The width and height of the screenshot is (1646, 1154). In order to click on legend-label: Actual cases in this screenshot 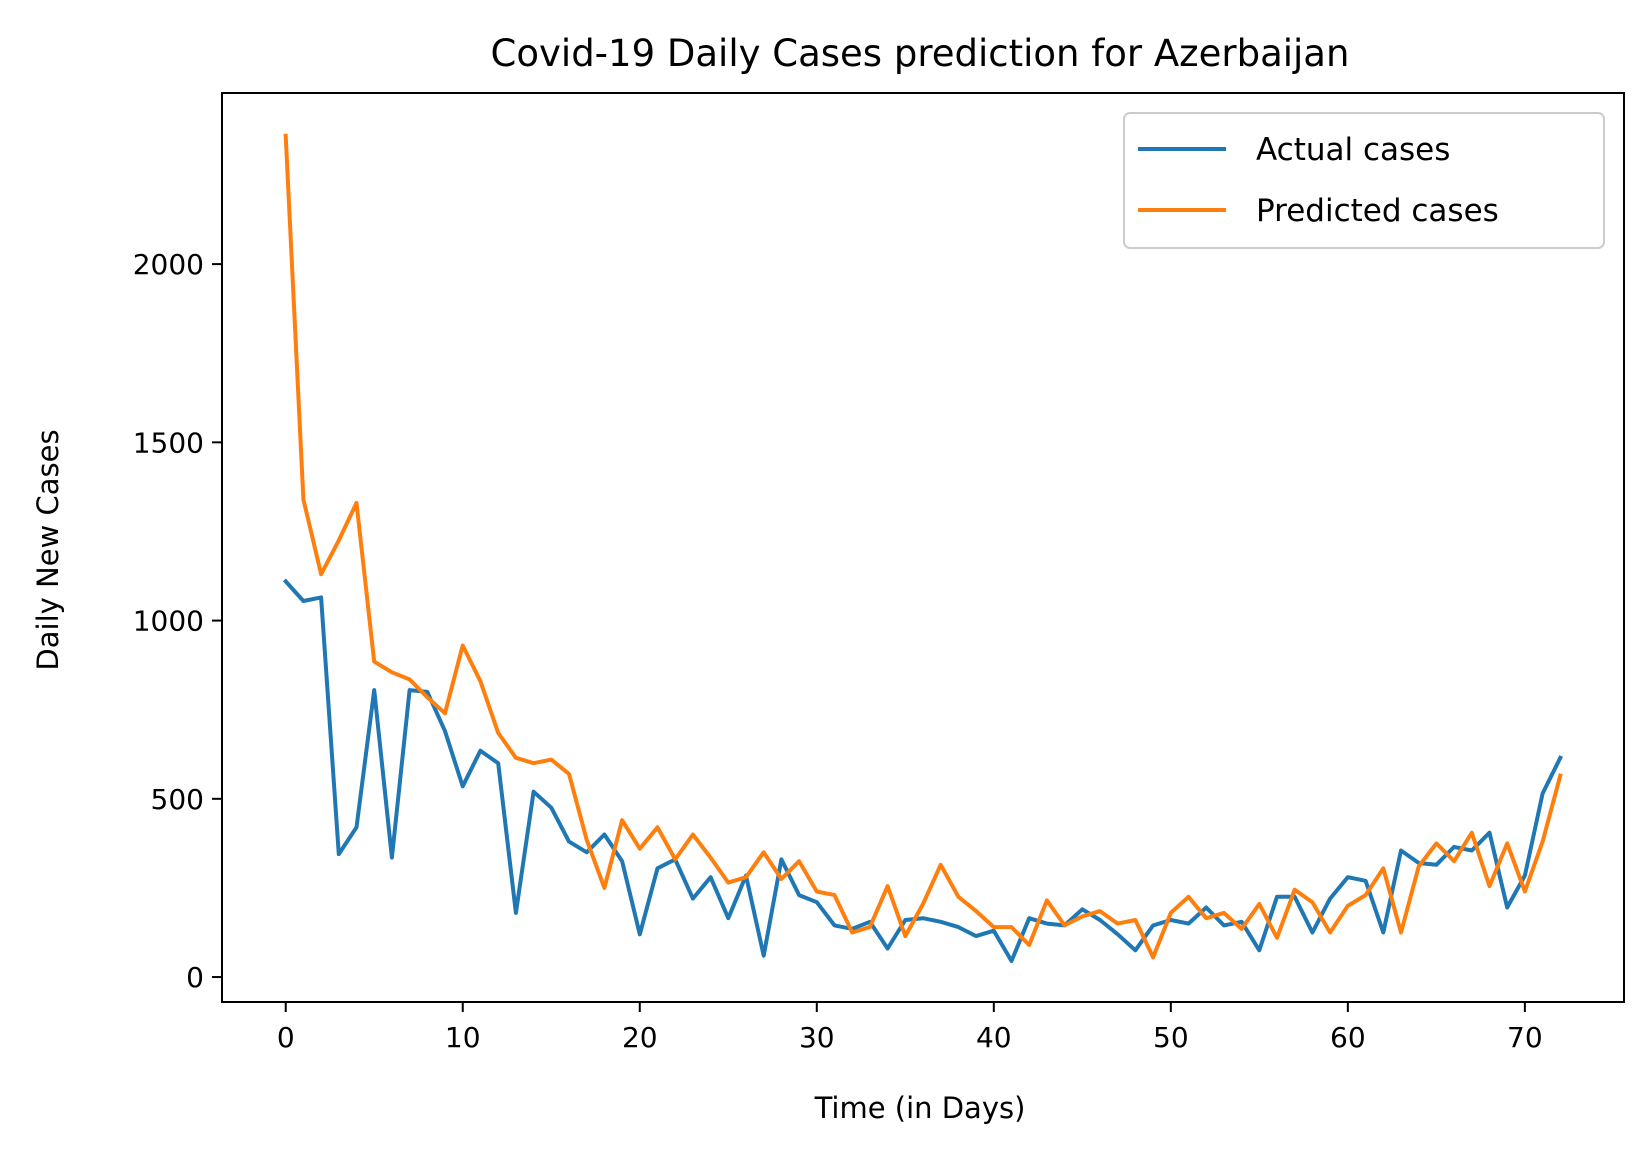, I will do `click(1353, 150)`.